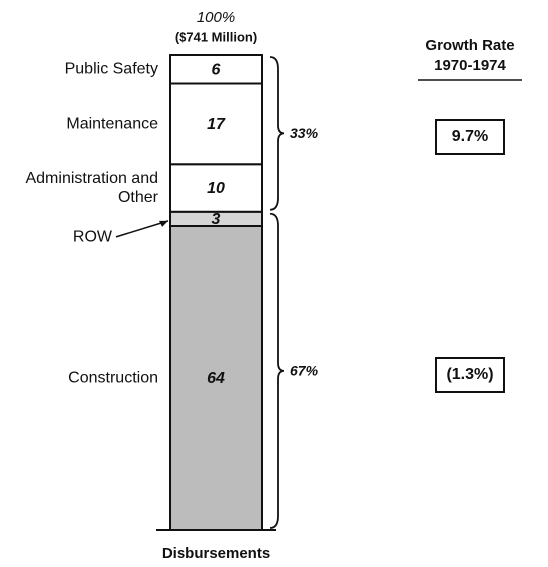 The image size is (548, 567). Describe the element at coordinates (112, 124) in the screenshot. I see `category-label: Maintenance` at that location.